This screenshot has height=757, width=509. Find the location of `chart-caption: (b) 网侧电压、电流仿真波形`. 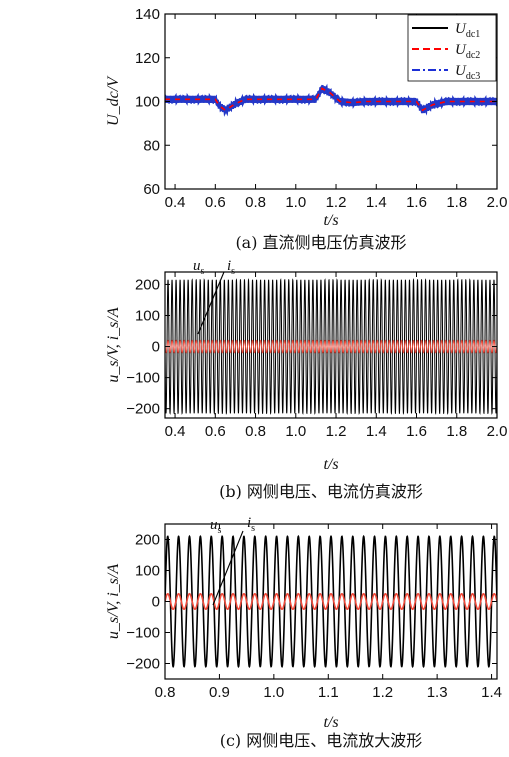

chart-caption: (b) 网侧电压、电流仿真波形 is located at coordinates (321, 491).